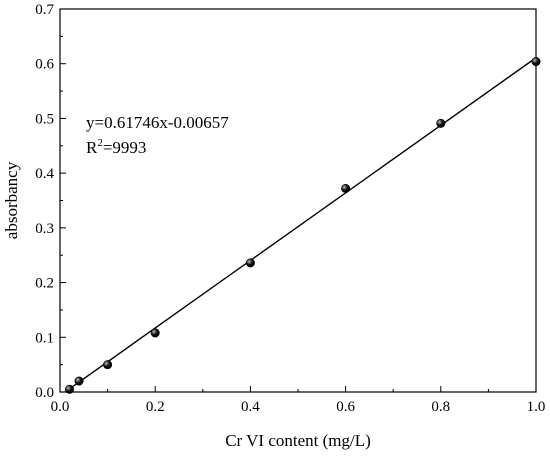 Image resolution: width=550 pixels, height=457 pixels. What do you see at coordinates (44, 229) in the screenshot?
I see `y-tick-label: 0.3` at bounding box center [44, 229].